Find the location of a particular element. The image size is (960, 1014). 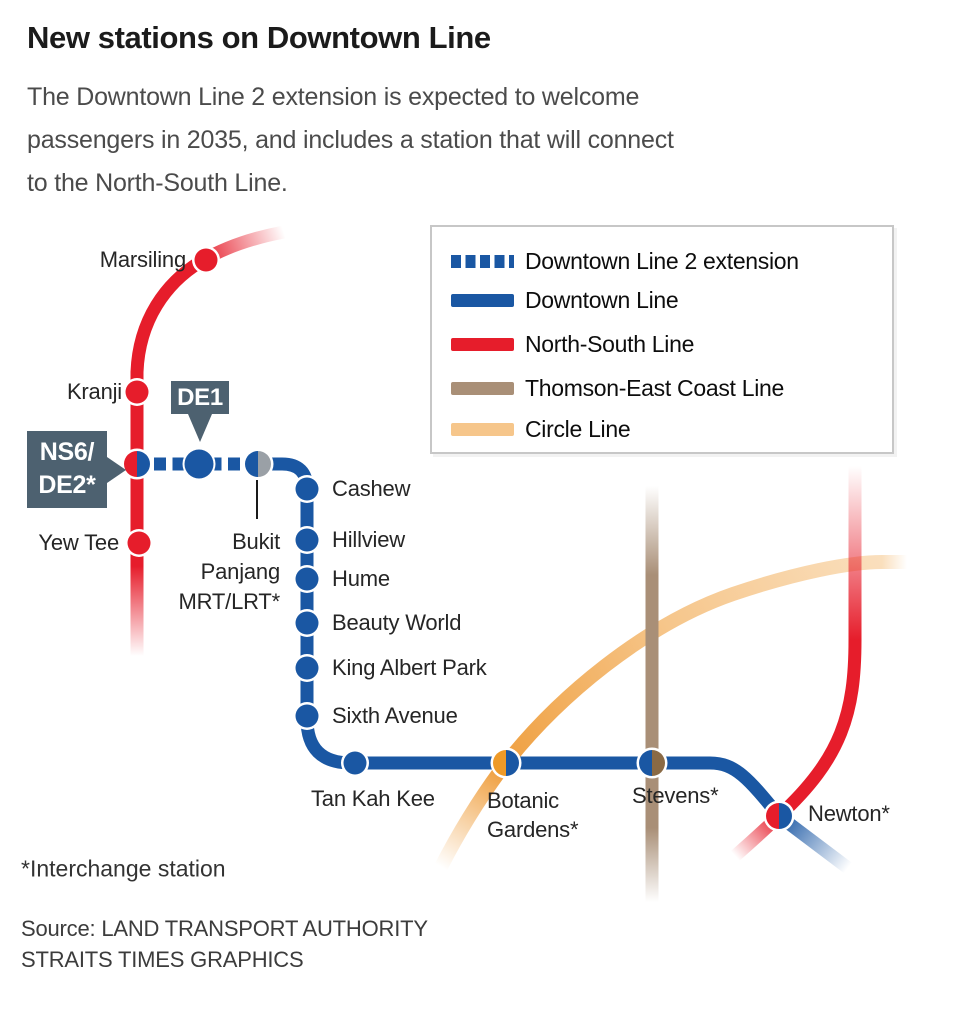

station-label-stevens: Stevens* is located at coordinates (675, 795).